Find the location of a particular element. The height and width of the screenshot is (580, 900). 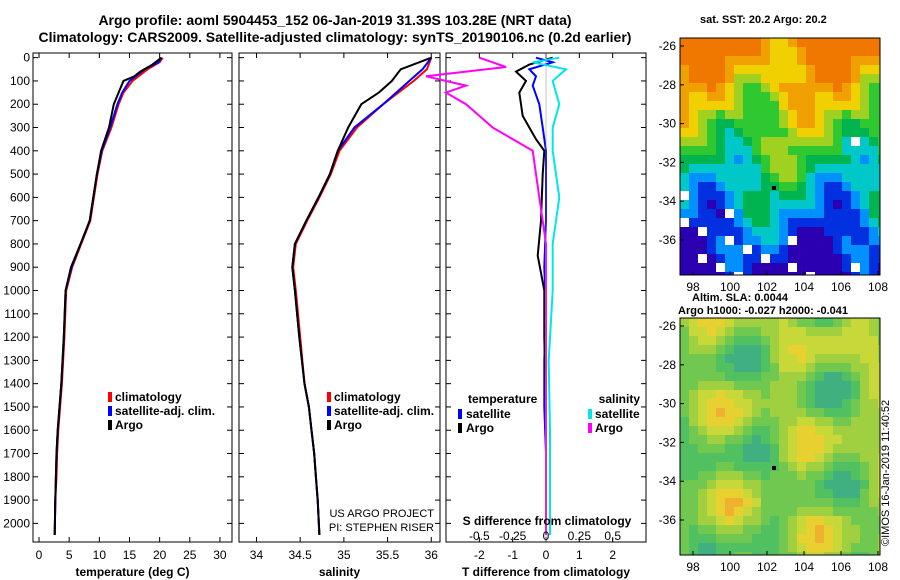

imos-credit: ©IMOS 16-Jan-2019 11:40:52 is located at coordinates (886, 472).